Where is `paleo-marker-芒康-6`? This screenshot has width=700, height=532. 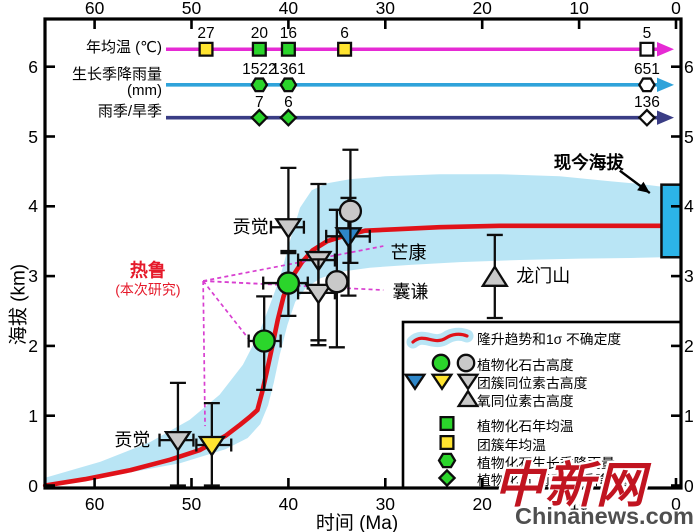 paleo-marker-芒康-6 is located at coordinates (318, 294).